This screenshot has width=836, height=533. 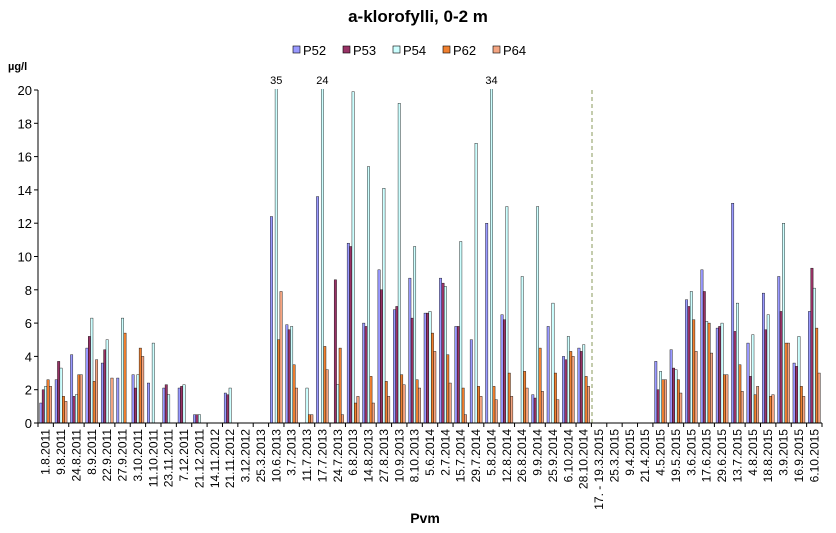 What do you see at coordinates (476, 456) in the screenshot?
I see `x-tick-label: 29.7.2014` at bounding box center [476, 456].